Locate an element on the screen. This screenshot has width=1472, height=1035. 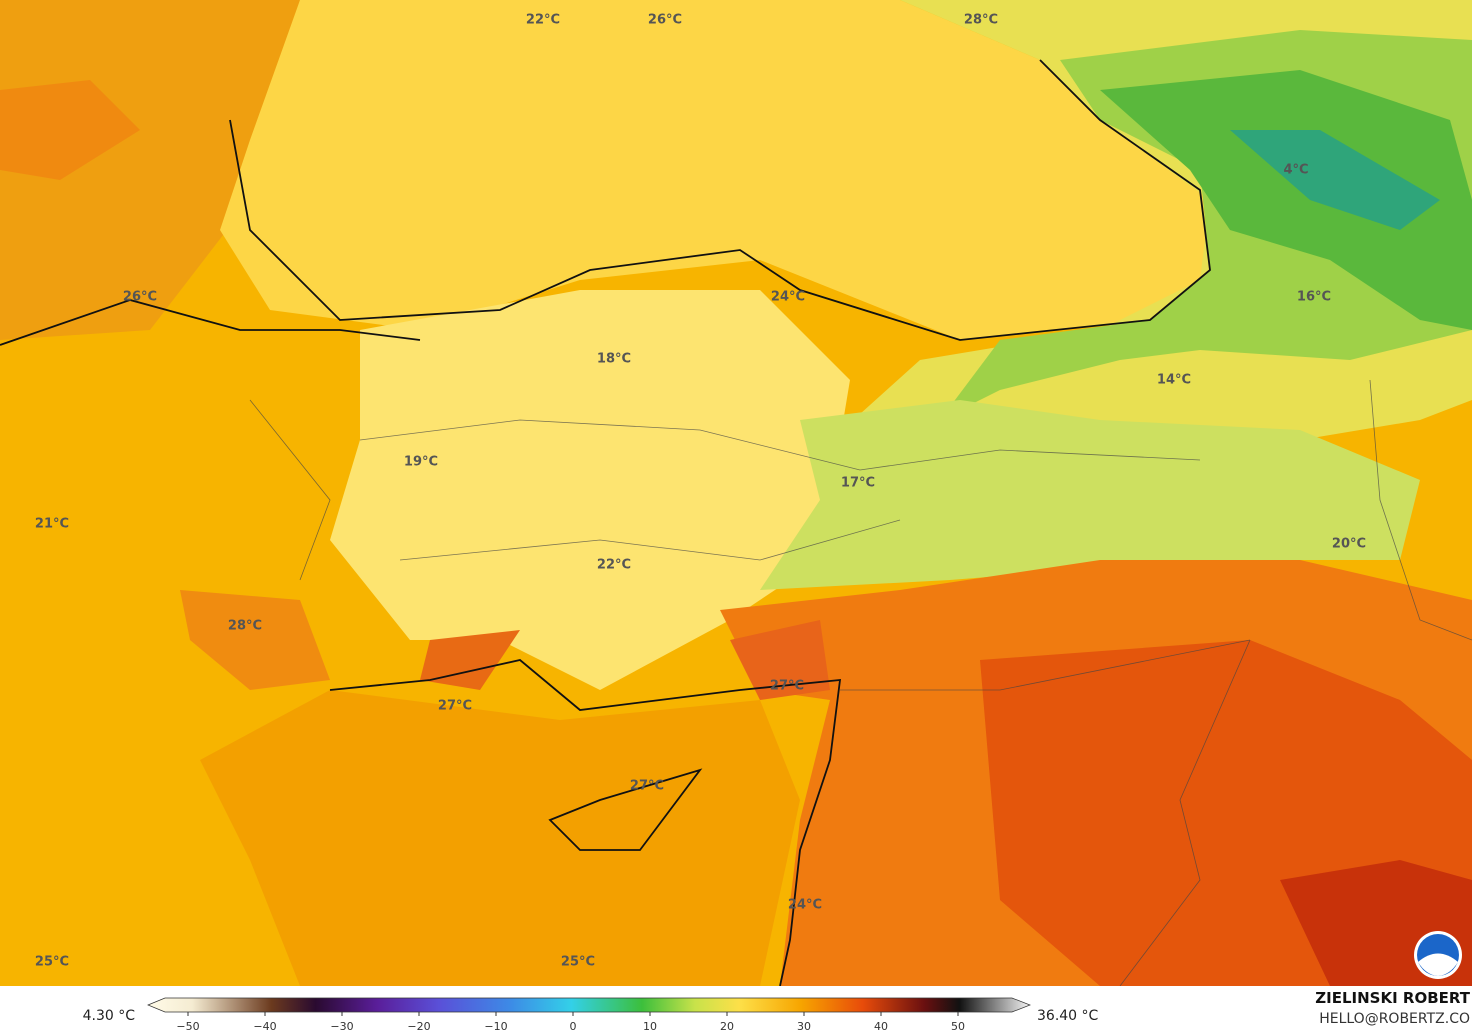
temp-label: 20°C is located at coordinates (1349, 544).